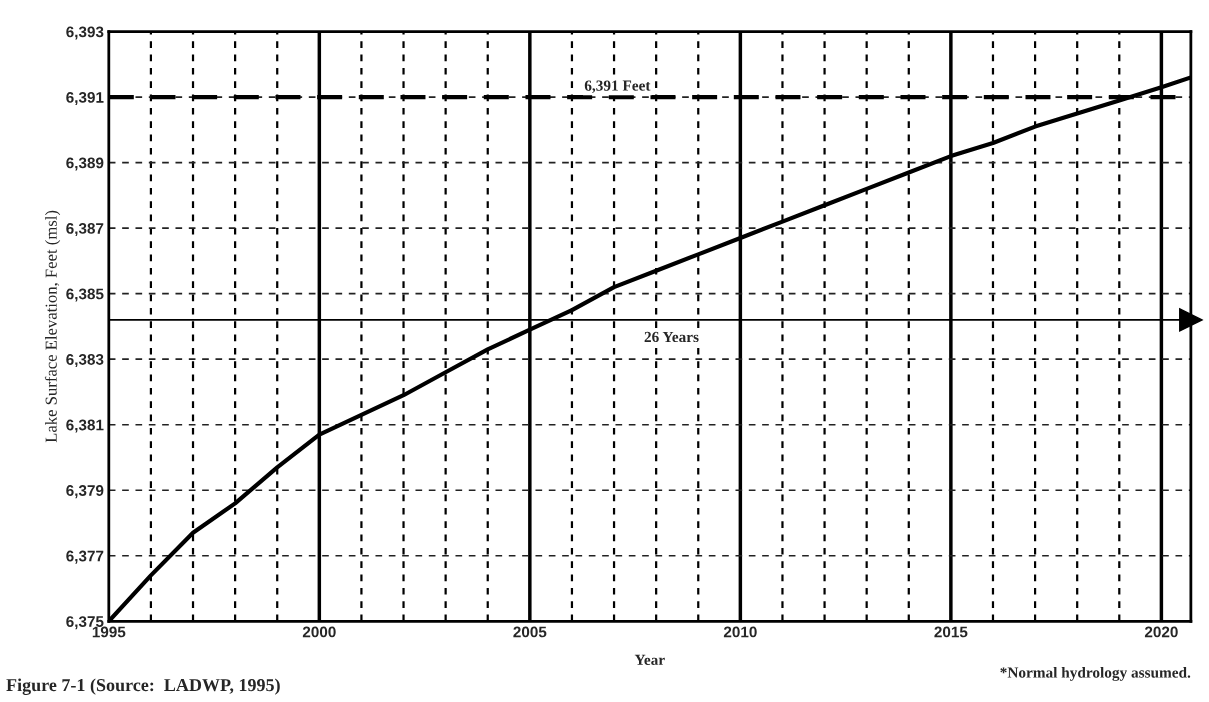 Image resolution: width=1209 pixels, height=702 pixels. What do you see at coordinates (85, 98) in the screenshot?
I see `y-tick-label: 6,391` at bounding box center [85, 98].